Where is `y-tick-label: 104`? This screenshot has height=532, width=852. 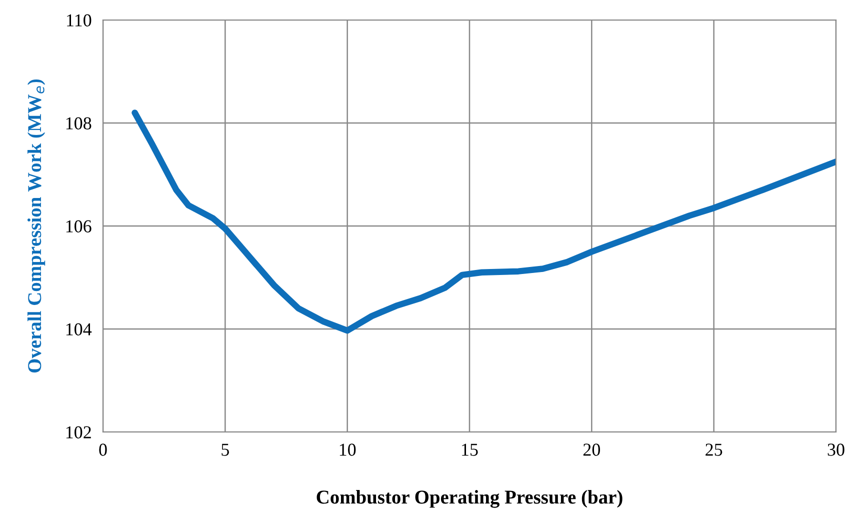 y-tick-label: 104 is located at coordinates (79, 329).